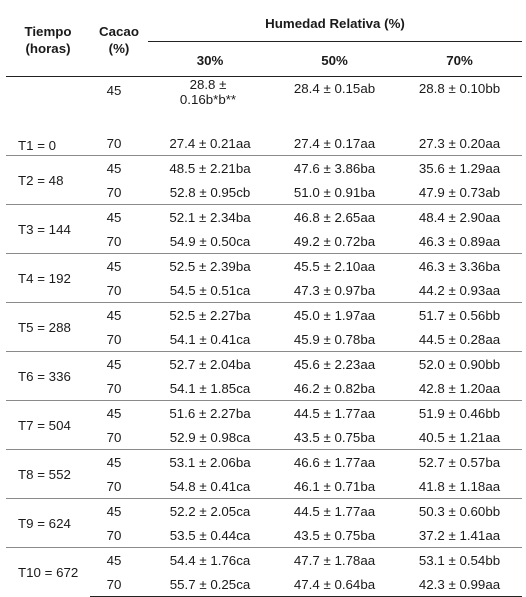 Image resolution: width=526 pixels, height=597 pixels. What do you see at coordinates (334, 216) in the screenshot?
I see `value-50: 46.8 ± 2.65aa` at bounding box center [334, 216].